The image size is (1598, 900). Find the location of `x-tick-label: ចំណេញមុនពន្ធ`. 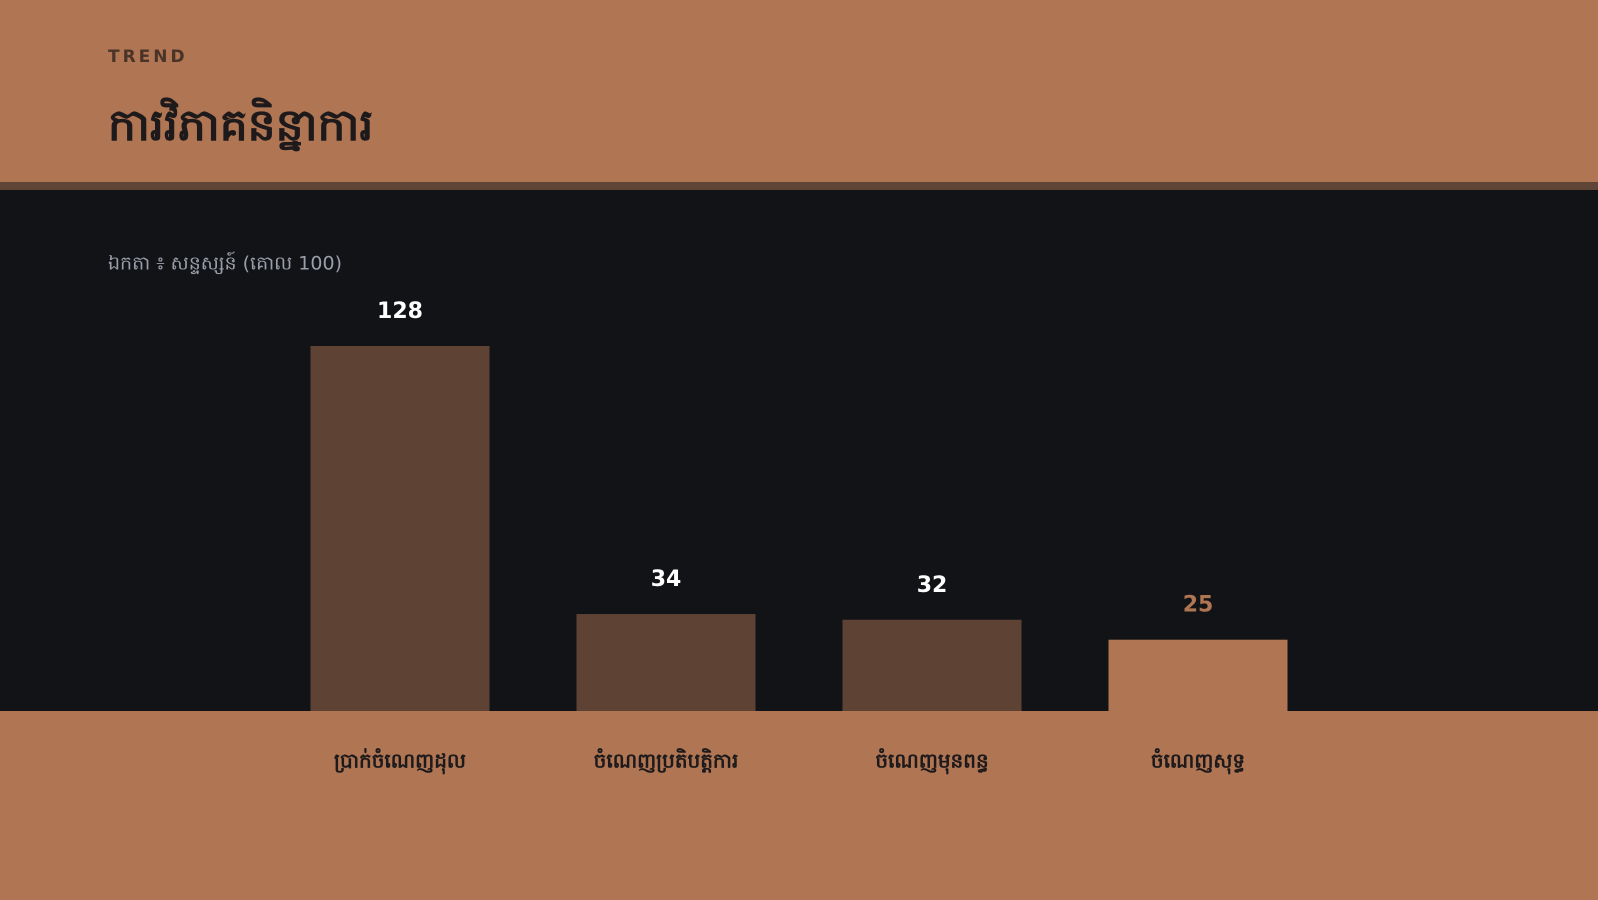

x-tick-label: ចំណេញមុនពន្ធ is located at coordinates (931, 761).